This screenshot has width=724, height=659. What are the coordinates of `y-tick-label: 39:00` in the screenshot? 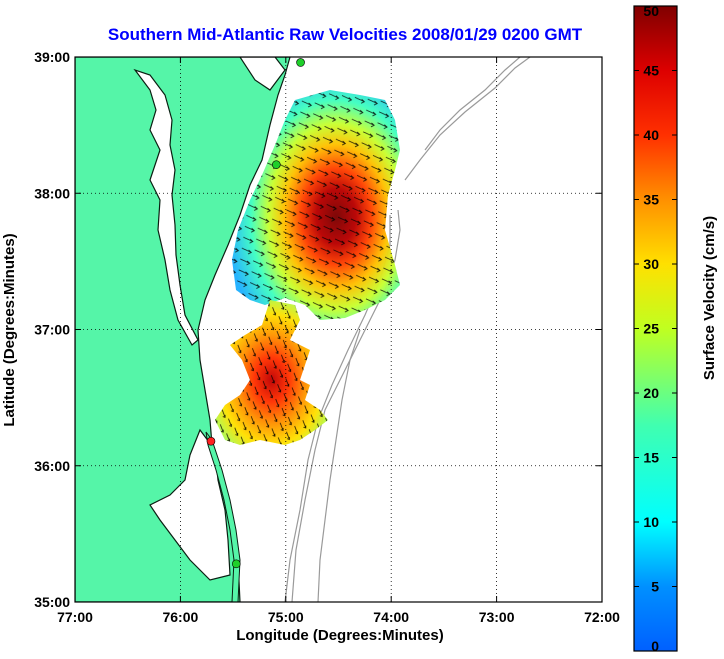 It's located at (52, 57).